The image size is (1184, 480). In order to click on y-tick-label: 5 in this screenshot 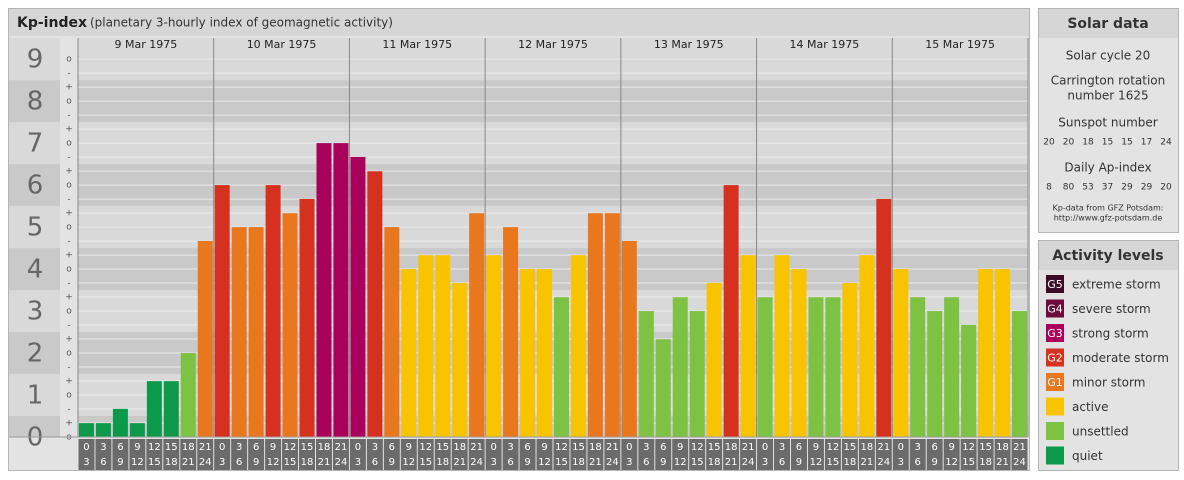, I will do `click(35, 228)`.